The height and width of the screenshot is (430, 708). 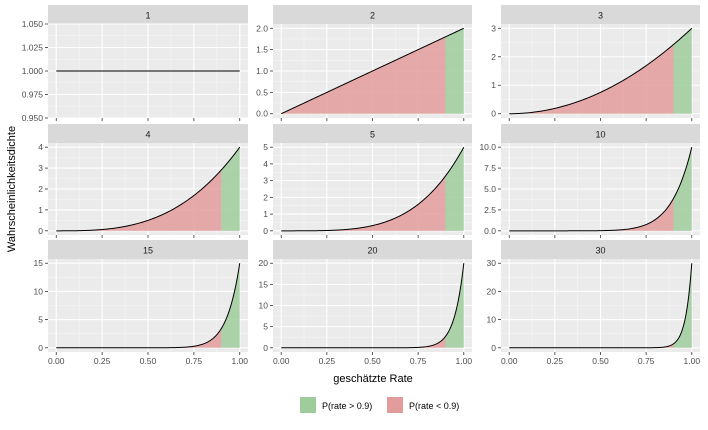 What do you see at coordinates (262, 50) in the screenshot?
I see `y-tick-label: 1.5` at bounding box center [262, 50].